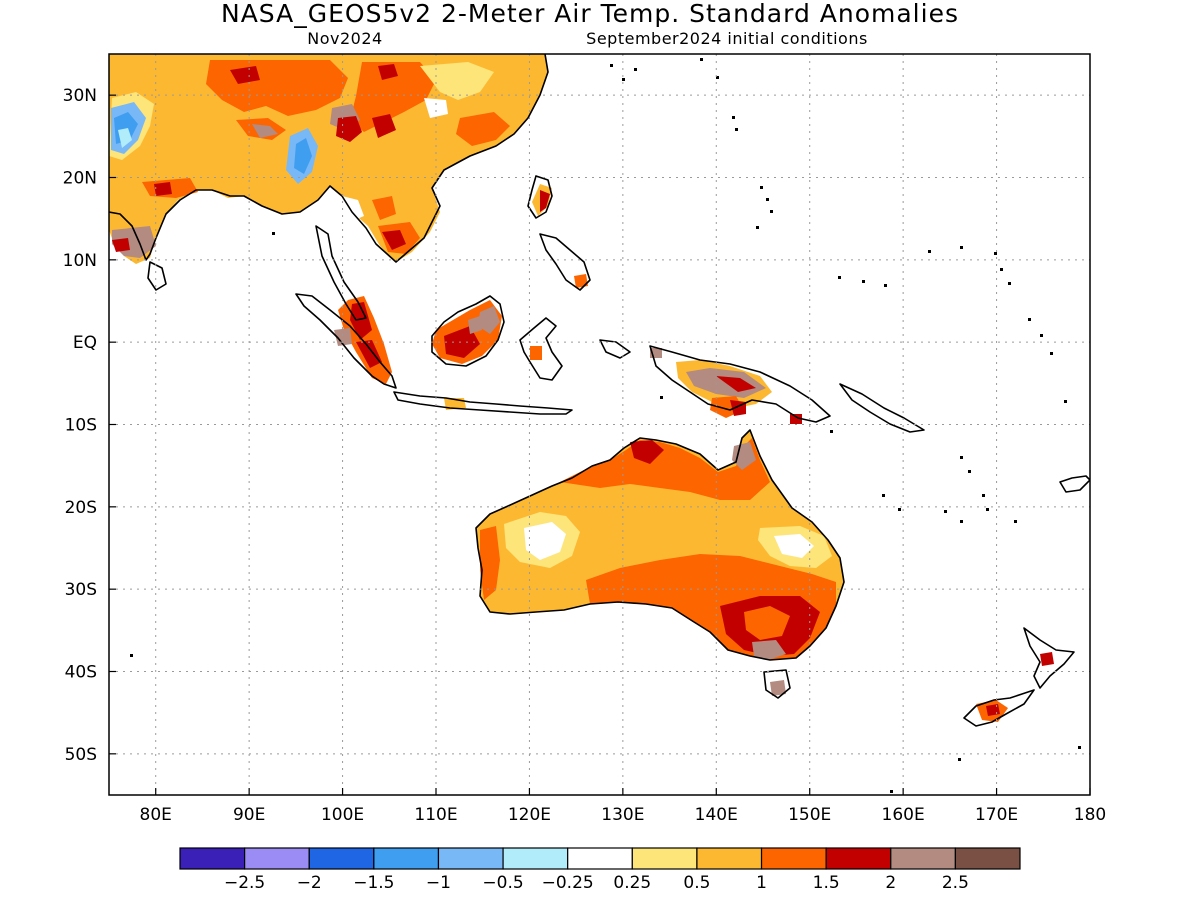  What do you see at coordinates (568, 304) in the screenshot?
I see `maritime-anomaly-field` at bounding box center [568, 304].